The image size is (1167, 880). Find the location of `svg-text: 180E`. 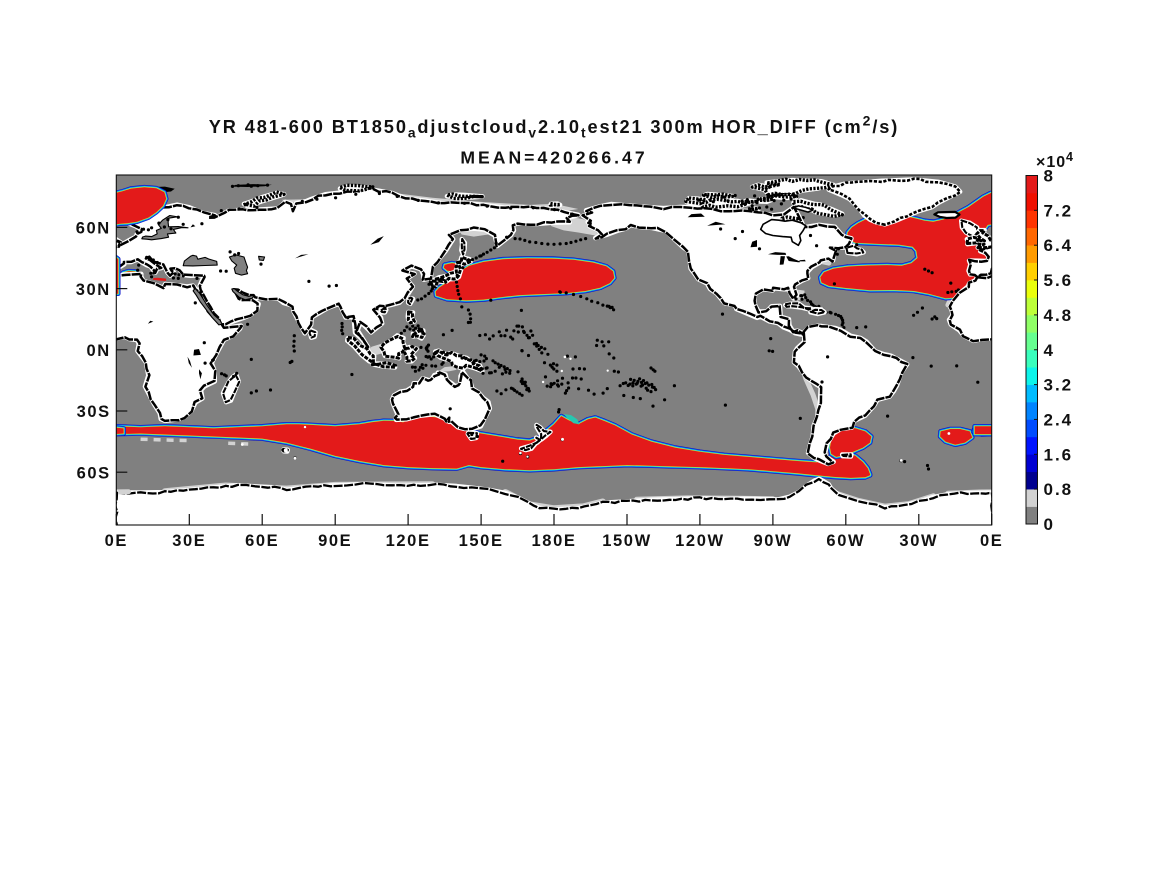

svg-text: 180E is located at coordinates (554, 541).